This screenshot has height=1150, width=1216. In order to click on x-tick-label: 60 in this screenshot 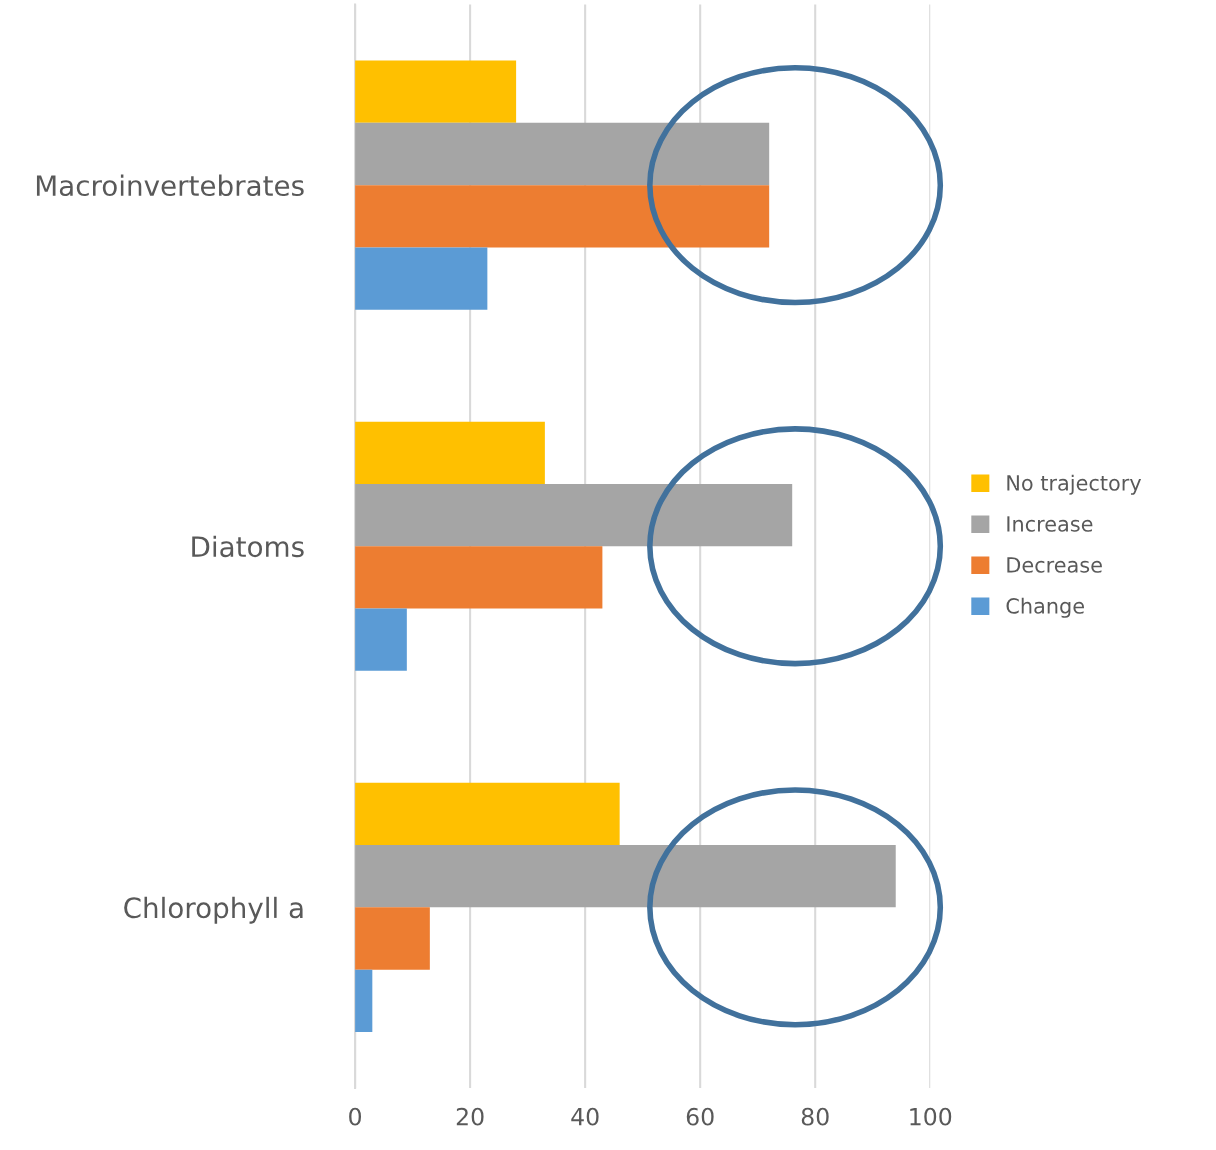, I will do `click(700, 1116)`.